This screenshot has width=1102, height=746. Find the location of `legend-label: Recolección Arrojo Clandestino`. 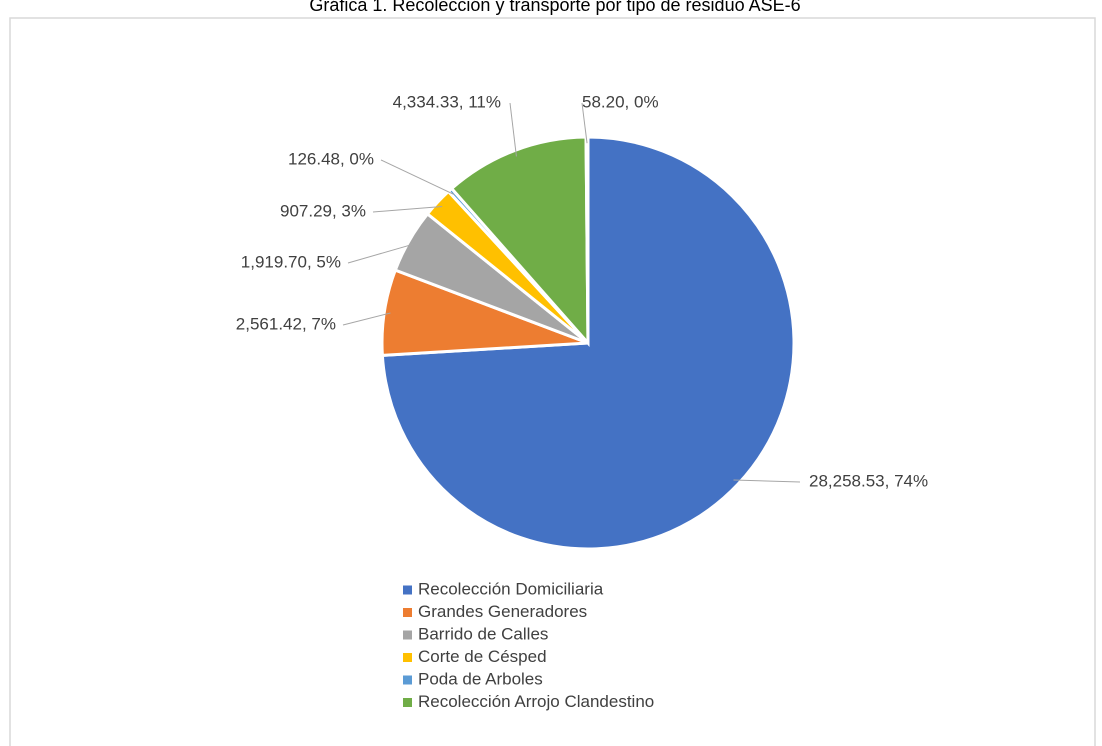

legend-label: Recolección Arrojo Clandestino is located at coordinates (536, 701).